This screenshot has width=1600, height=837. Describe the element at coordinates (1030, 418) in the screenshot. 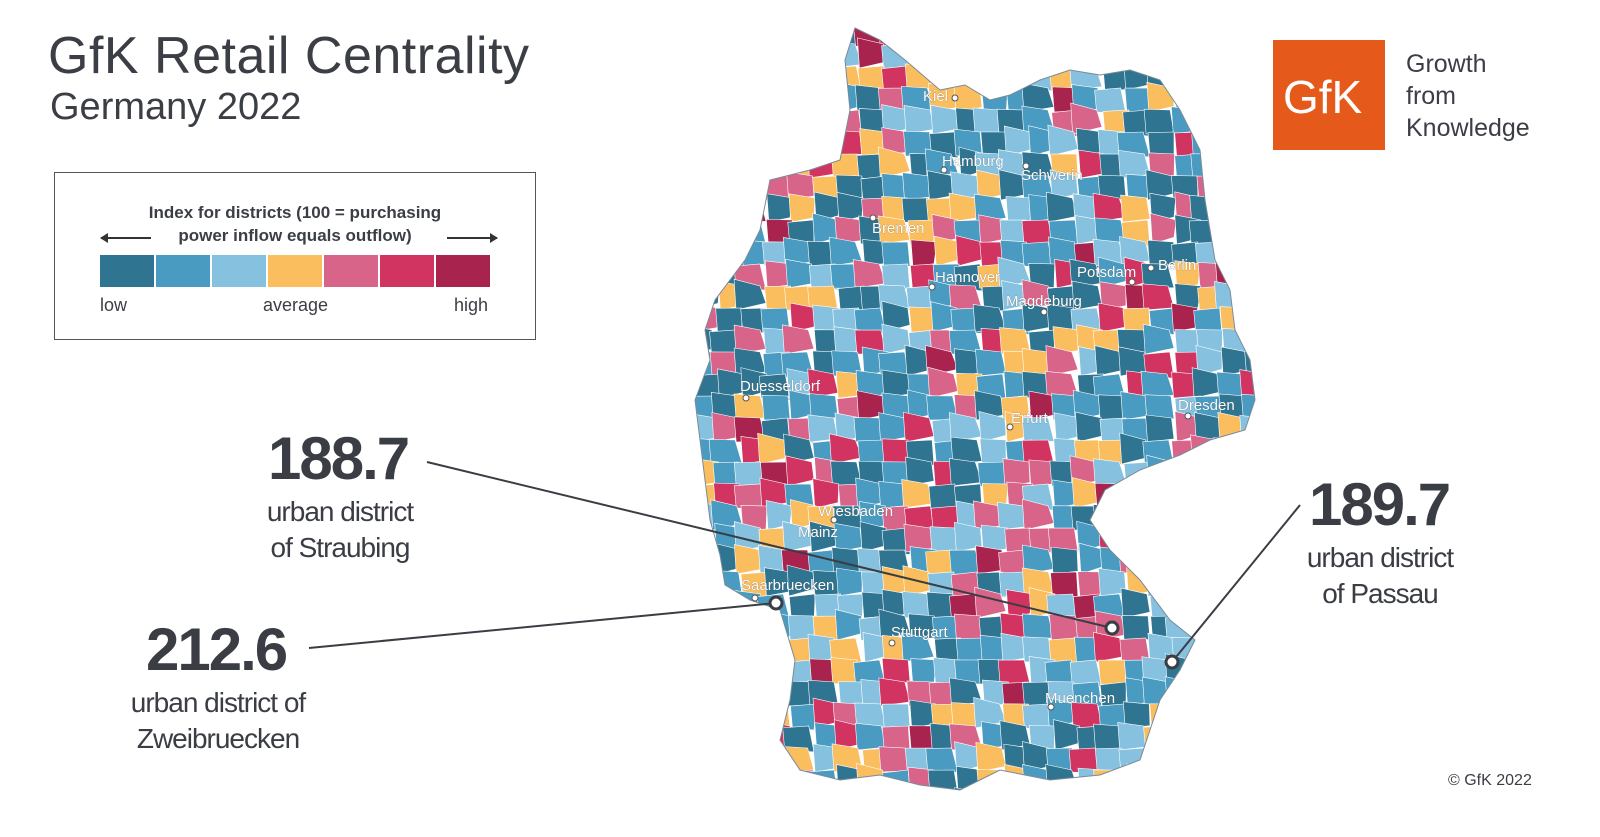

I see `city-label-erfurt: Erfurt` at that location.